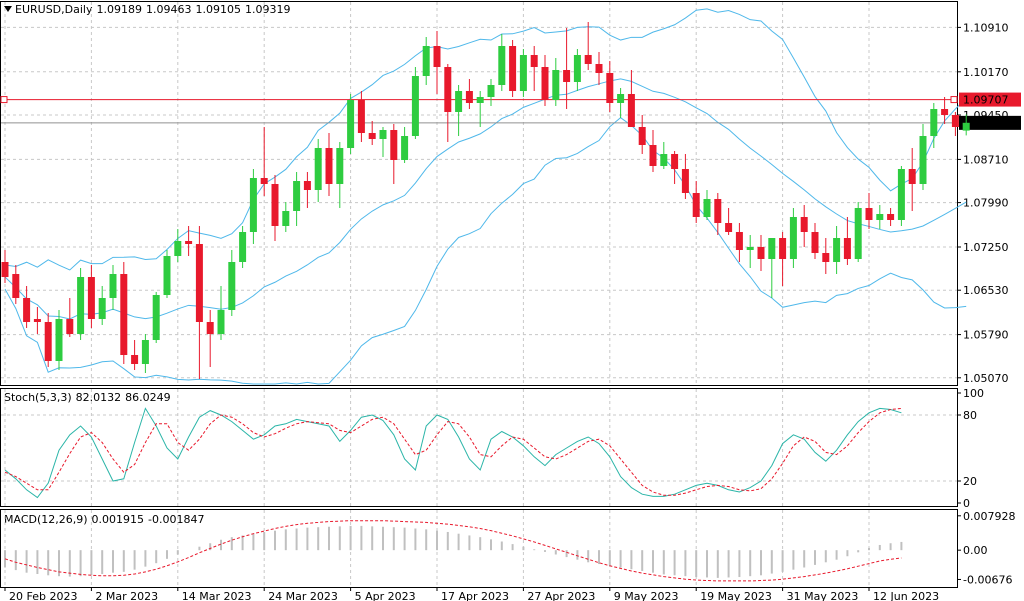 The height and width of the screenshot is (601, 1024). What do you see at coordinates (118, 519) in the screenshot?
I see `macd-main-value: 0.001915` at bounding box center [118, 519].